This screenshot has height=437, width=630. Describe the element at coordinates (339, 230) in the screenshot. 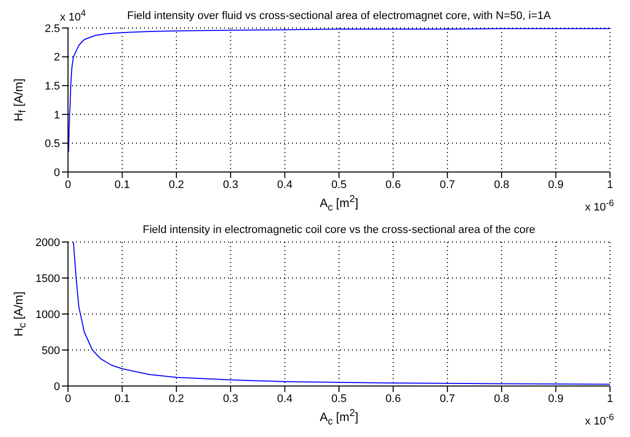

I see `chart-title: Field intensity in electromagnetic coil core vs the cross-sectional area of the core` at that location.